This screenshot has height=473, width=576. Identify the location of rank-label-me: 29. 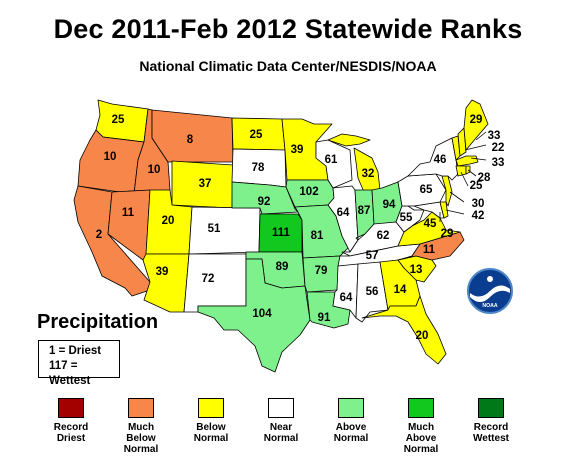
(476, 120).